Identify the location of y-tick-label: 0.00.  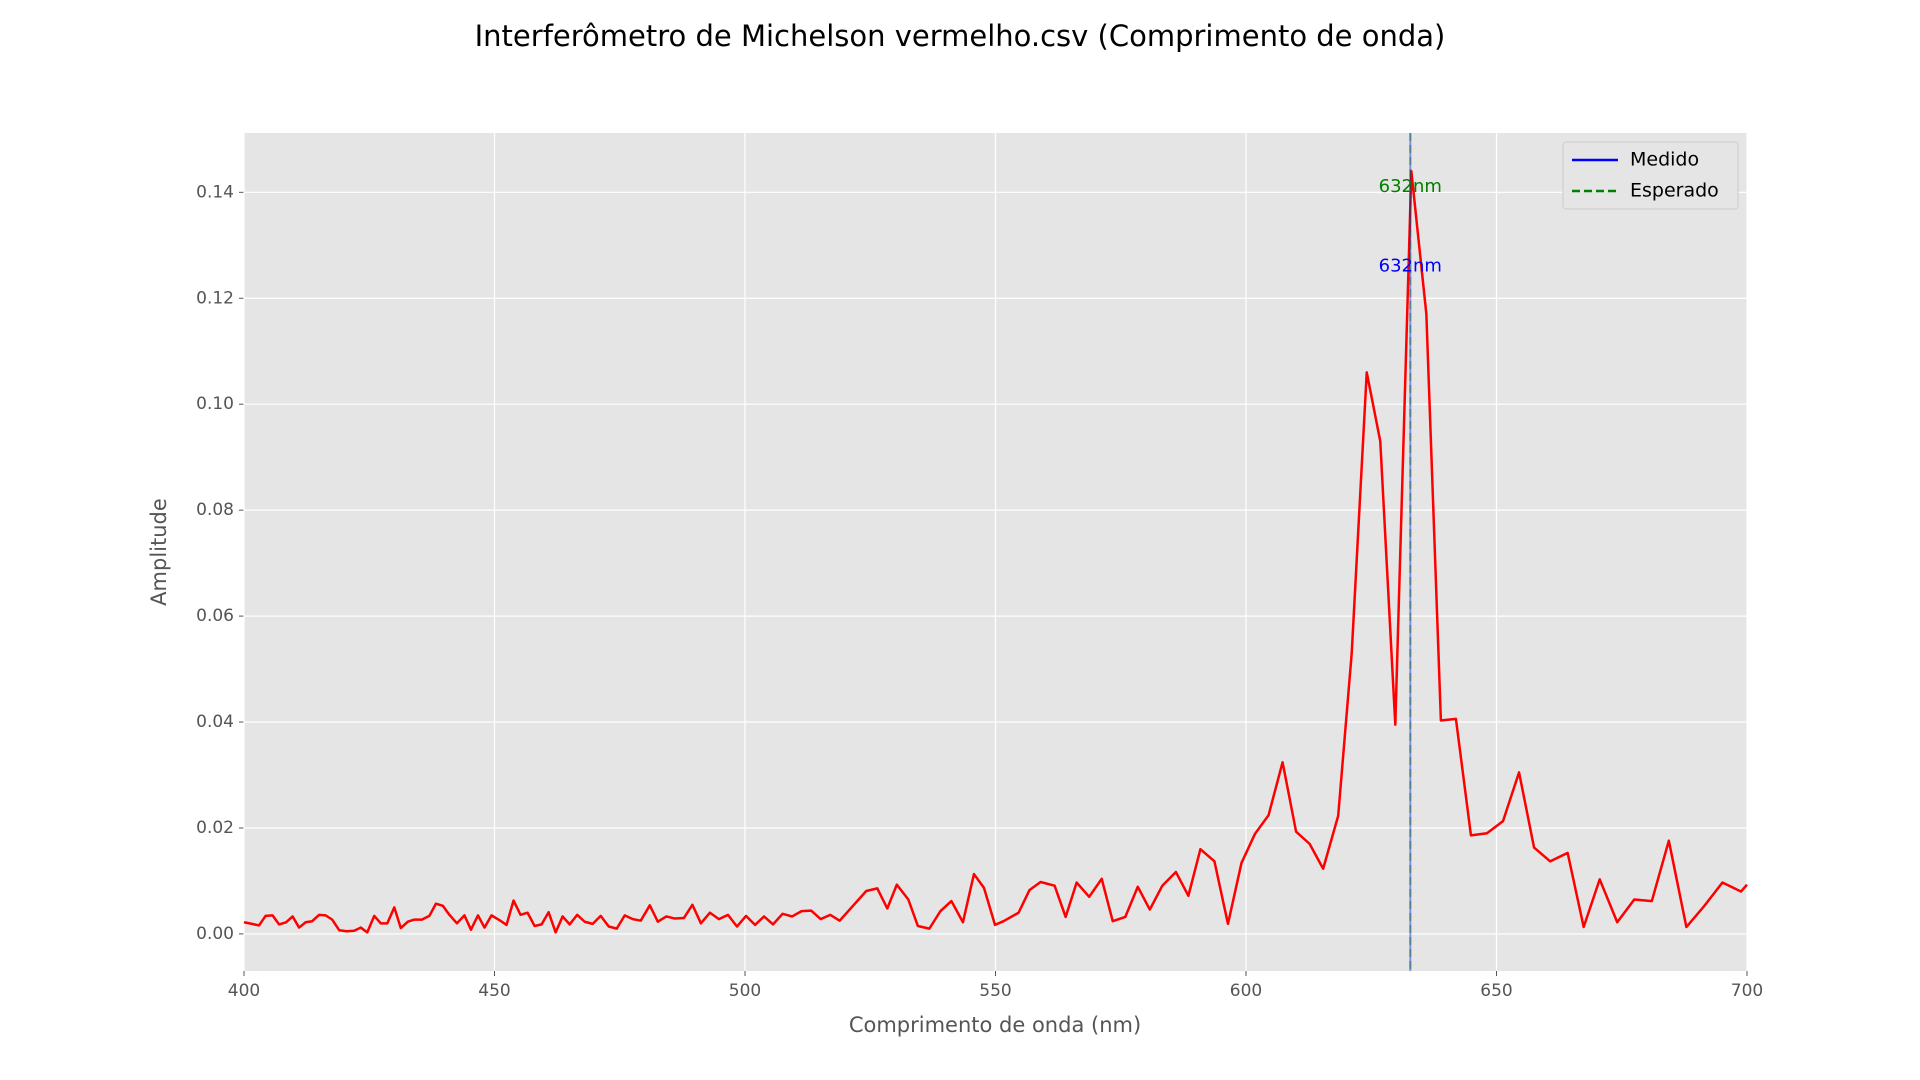
(215, 934).